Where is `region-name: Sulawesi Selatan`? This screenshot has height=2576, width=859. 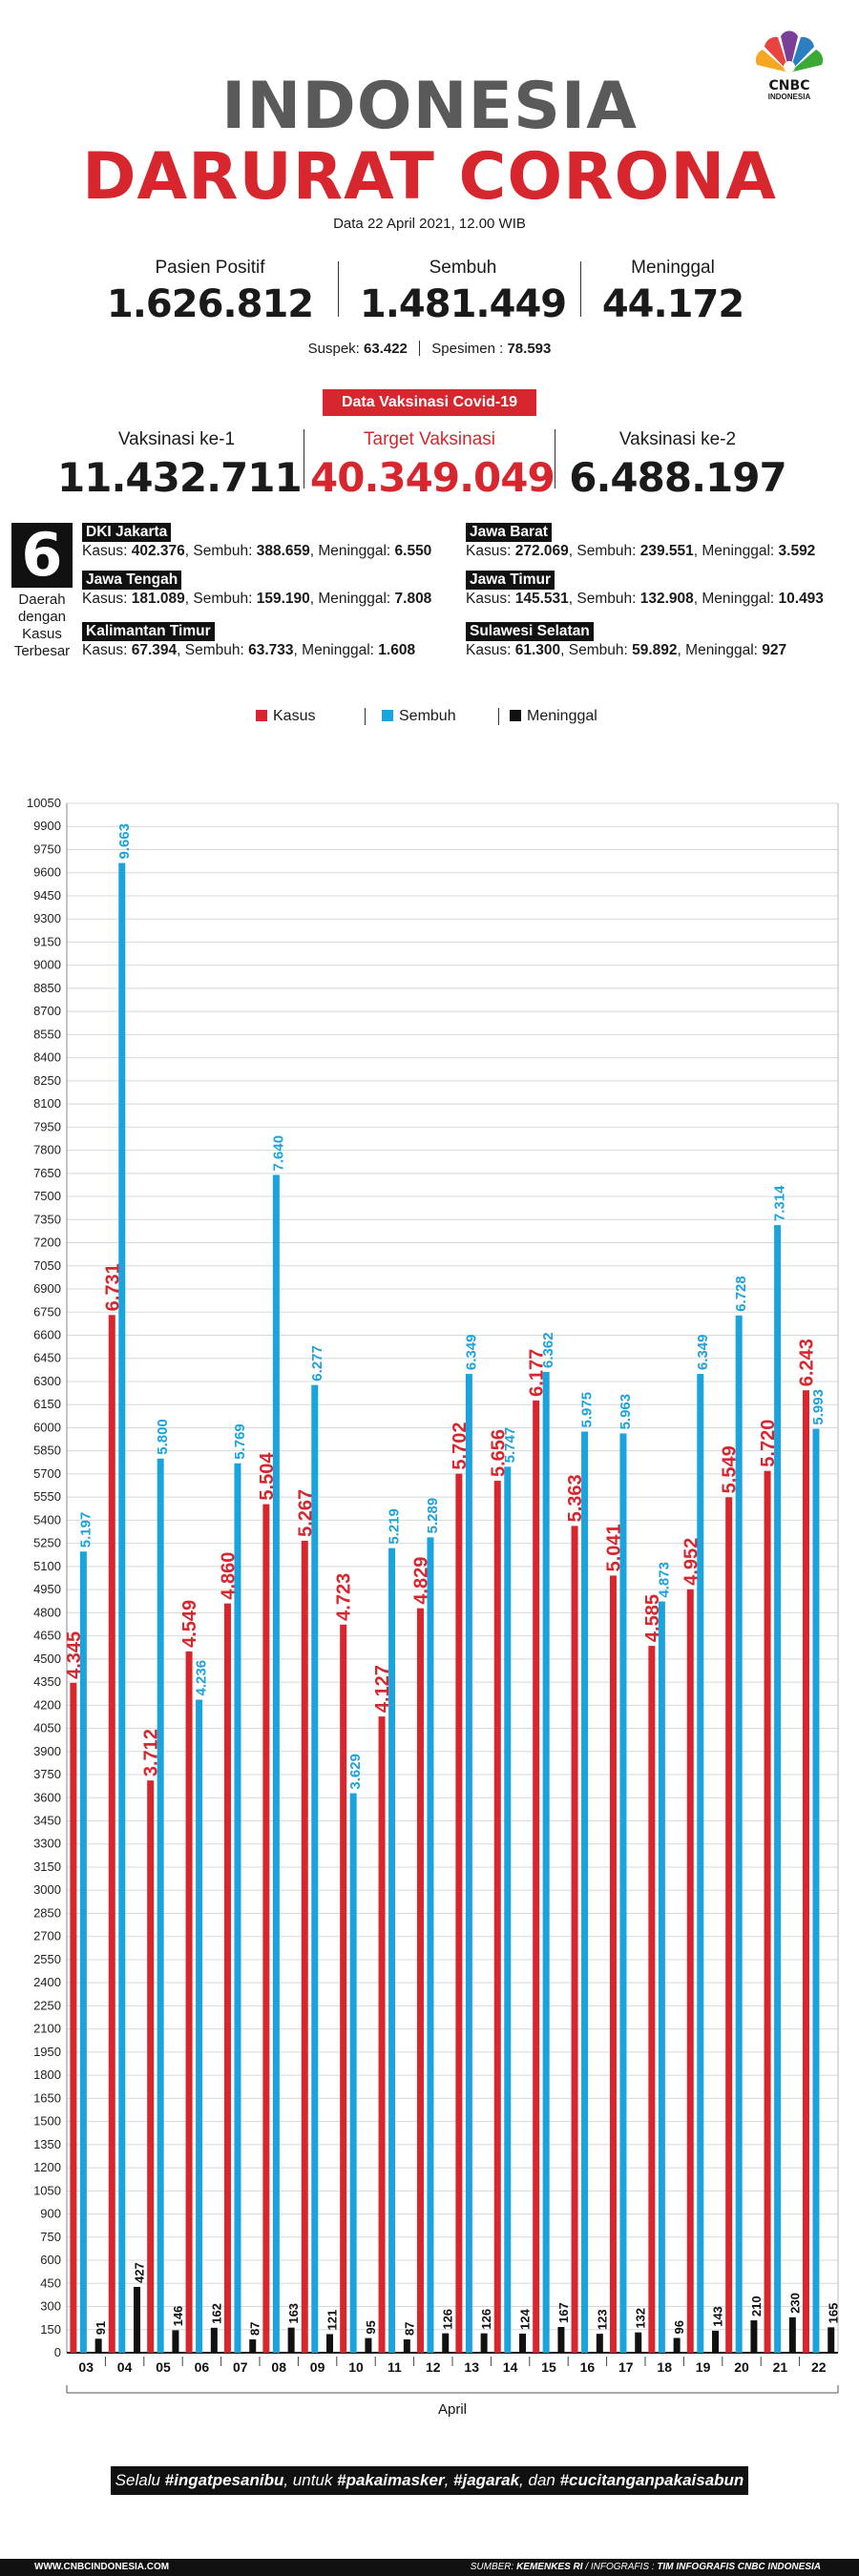 region-name: Sulawesi Selatan is located at coordinates (530, 631).